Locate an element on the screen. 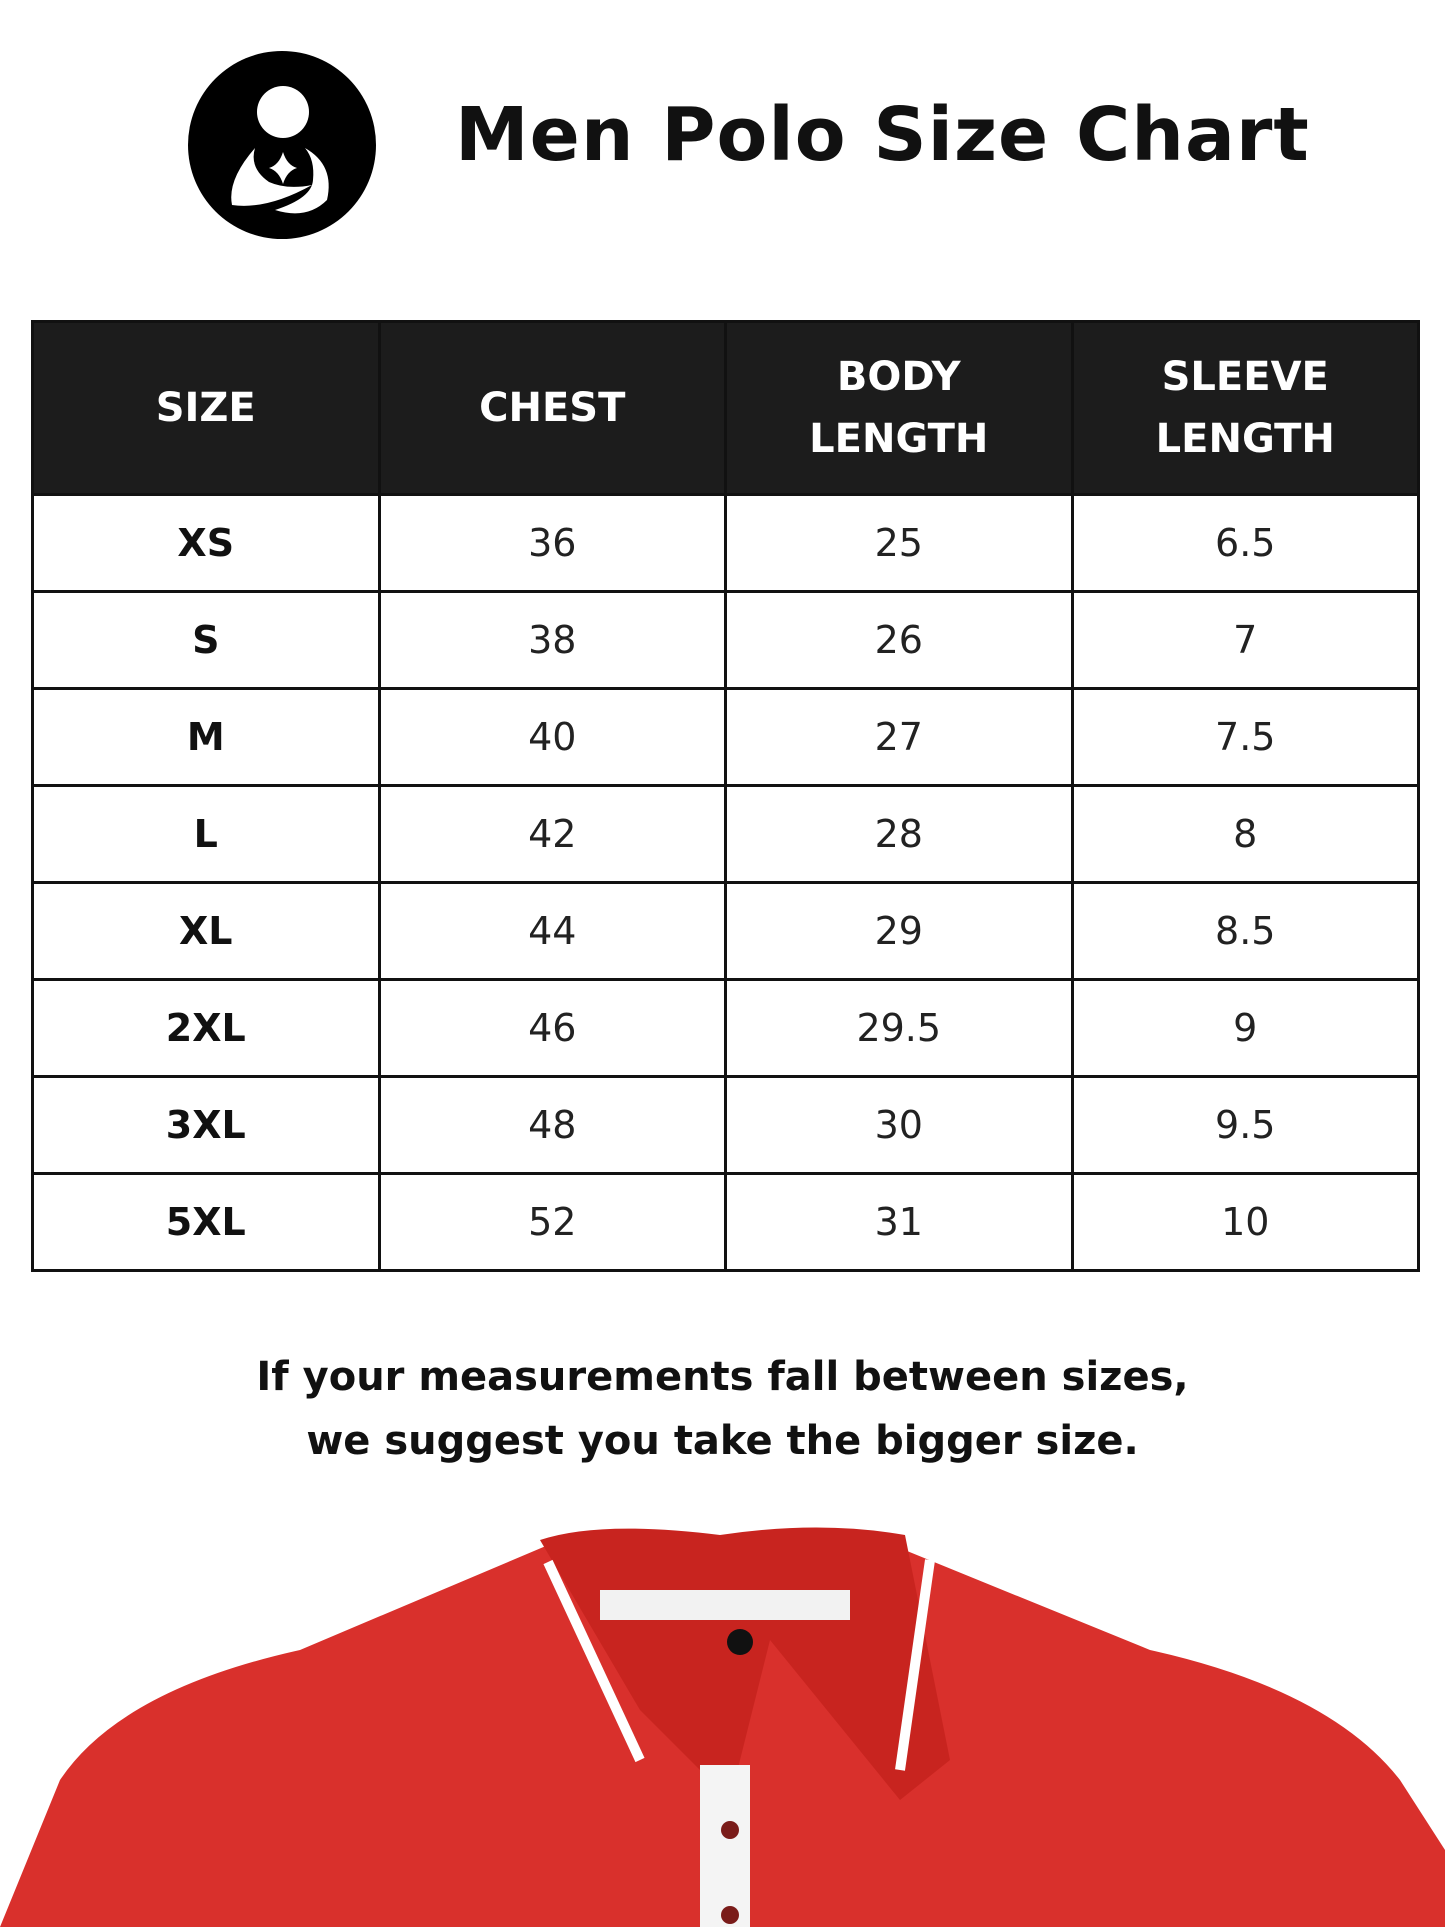 Image resolution: width=1445 pixels, height=1927 pixels. measurement-cell: 27 is located at coordinates (899, 737).